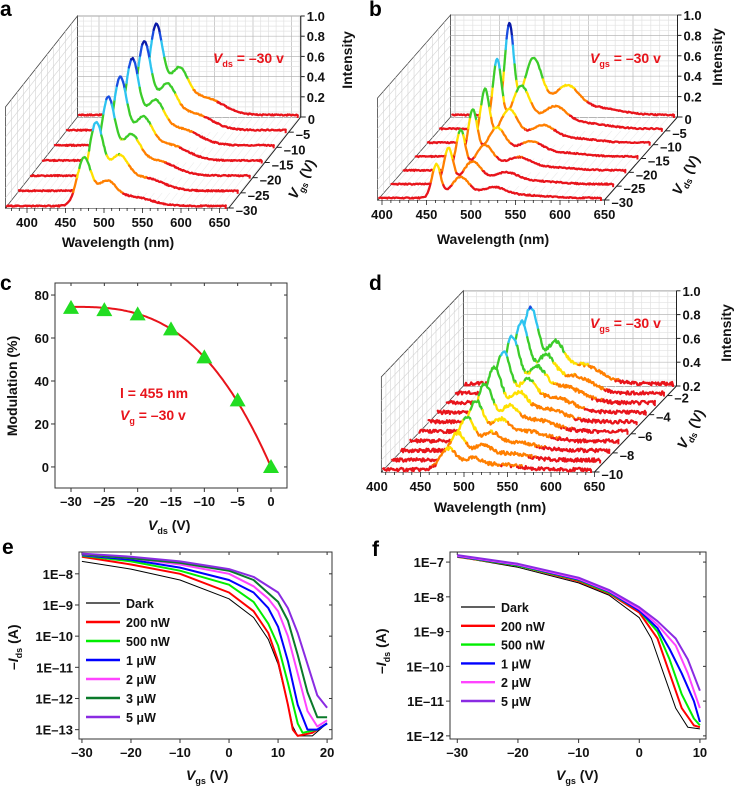 The image size is (734, 788). What do you see at coordinates (635, 429) in the screenshot?
I see `depth-axis` at bounding box center [635, 429].